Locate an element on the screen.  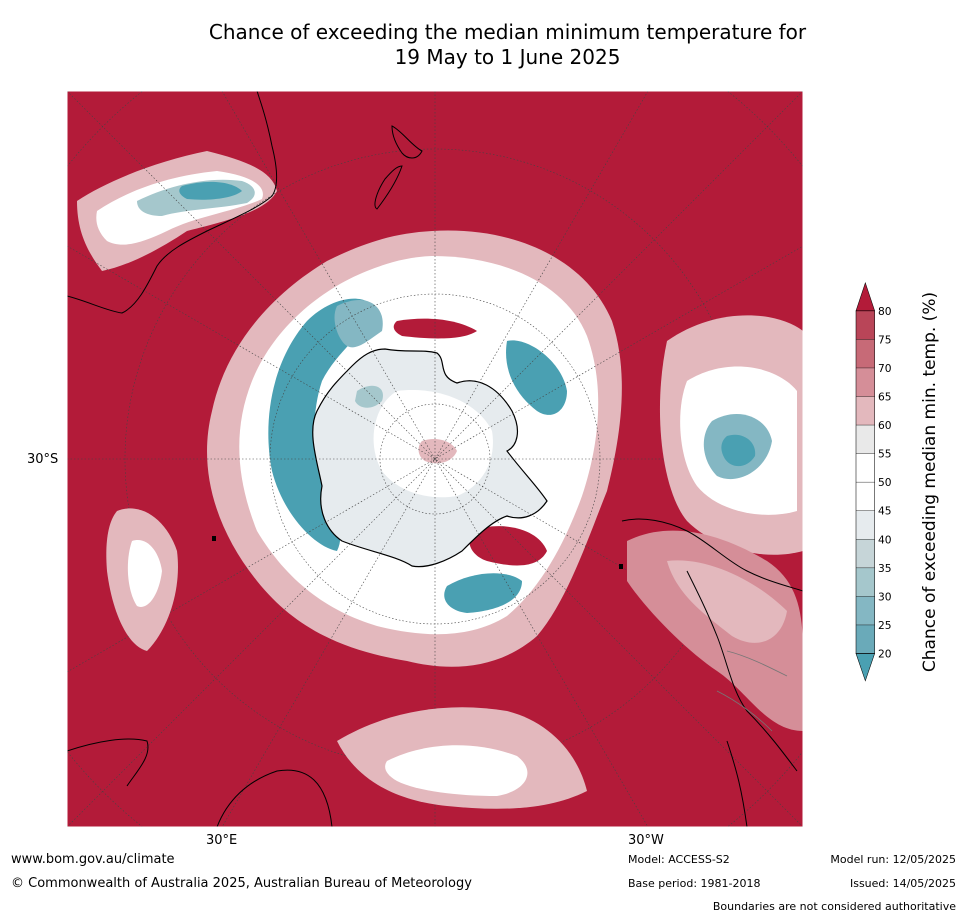
antarctic-blue-east is located at coordinates (536, 377).